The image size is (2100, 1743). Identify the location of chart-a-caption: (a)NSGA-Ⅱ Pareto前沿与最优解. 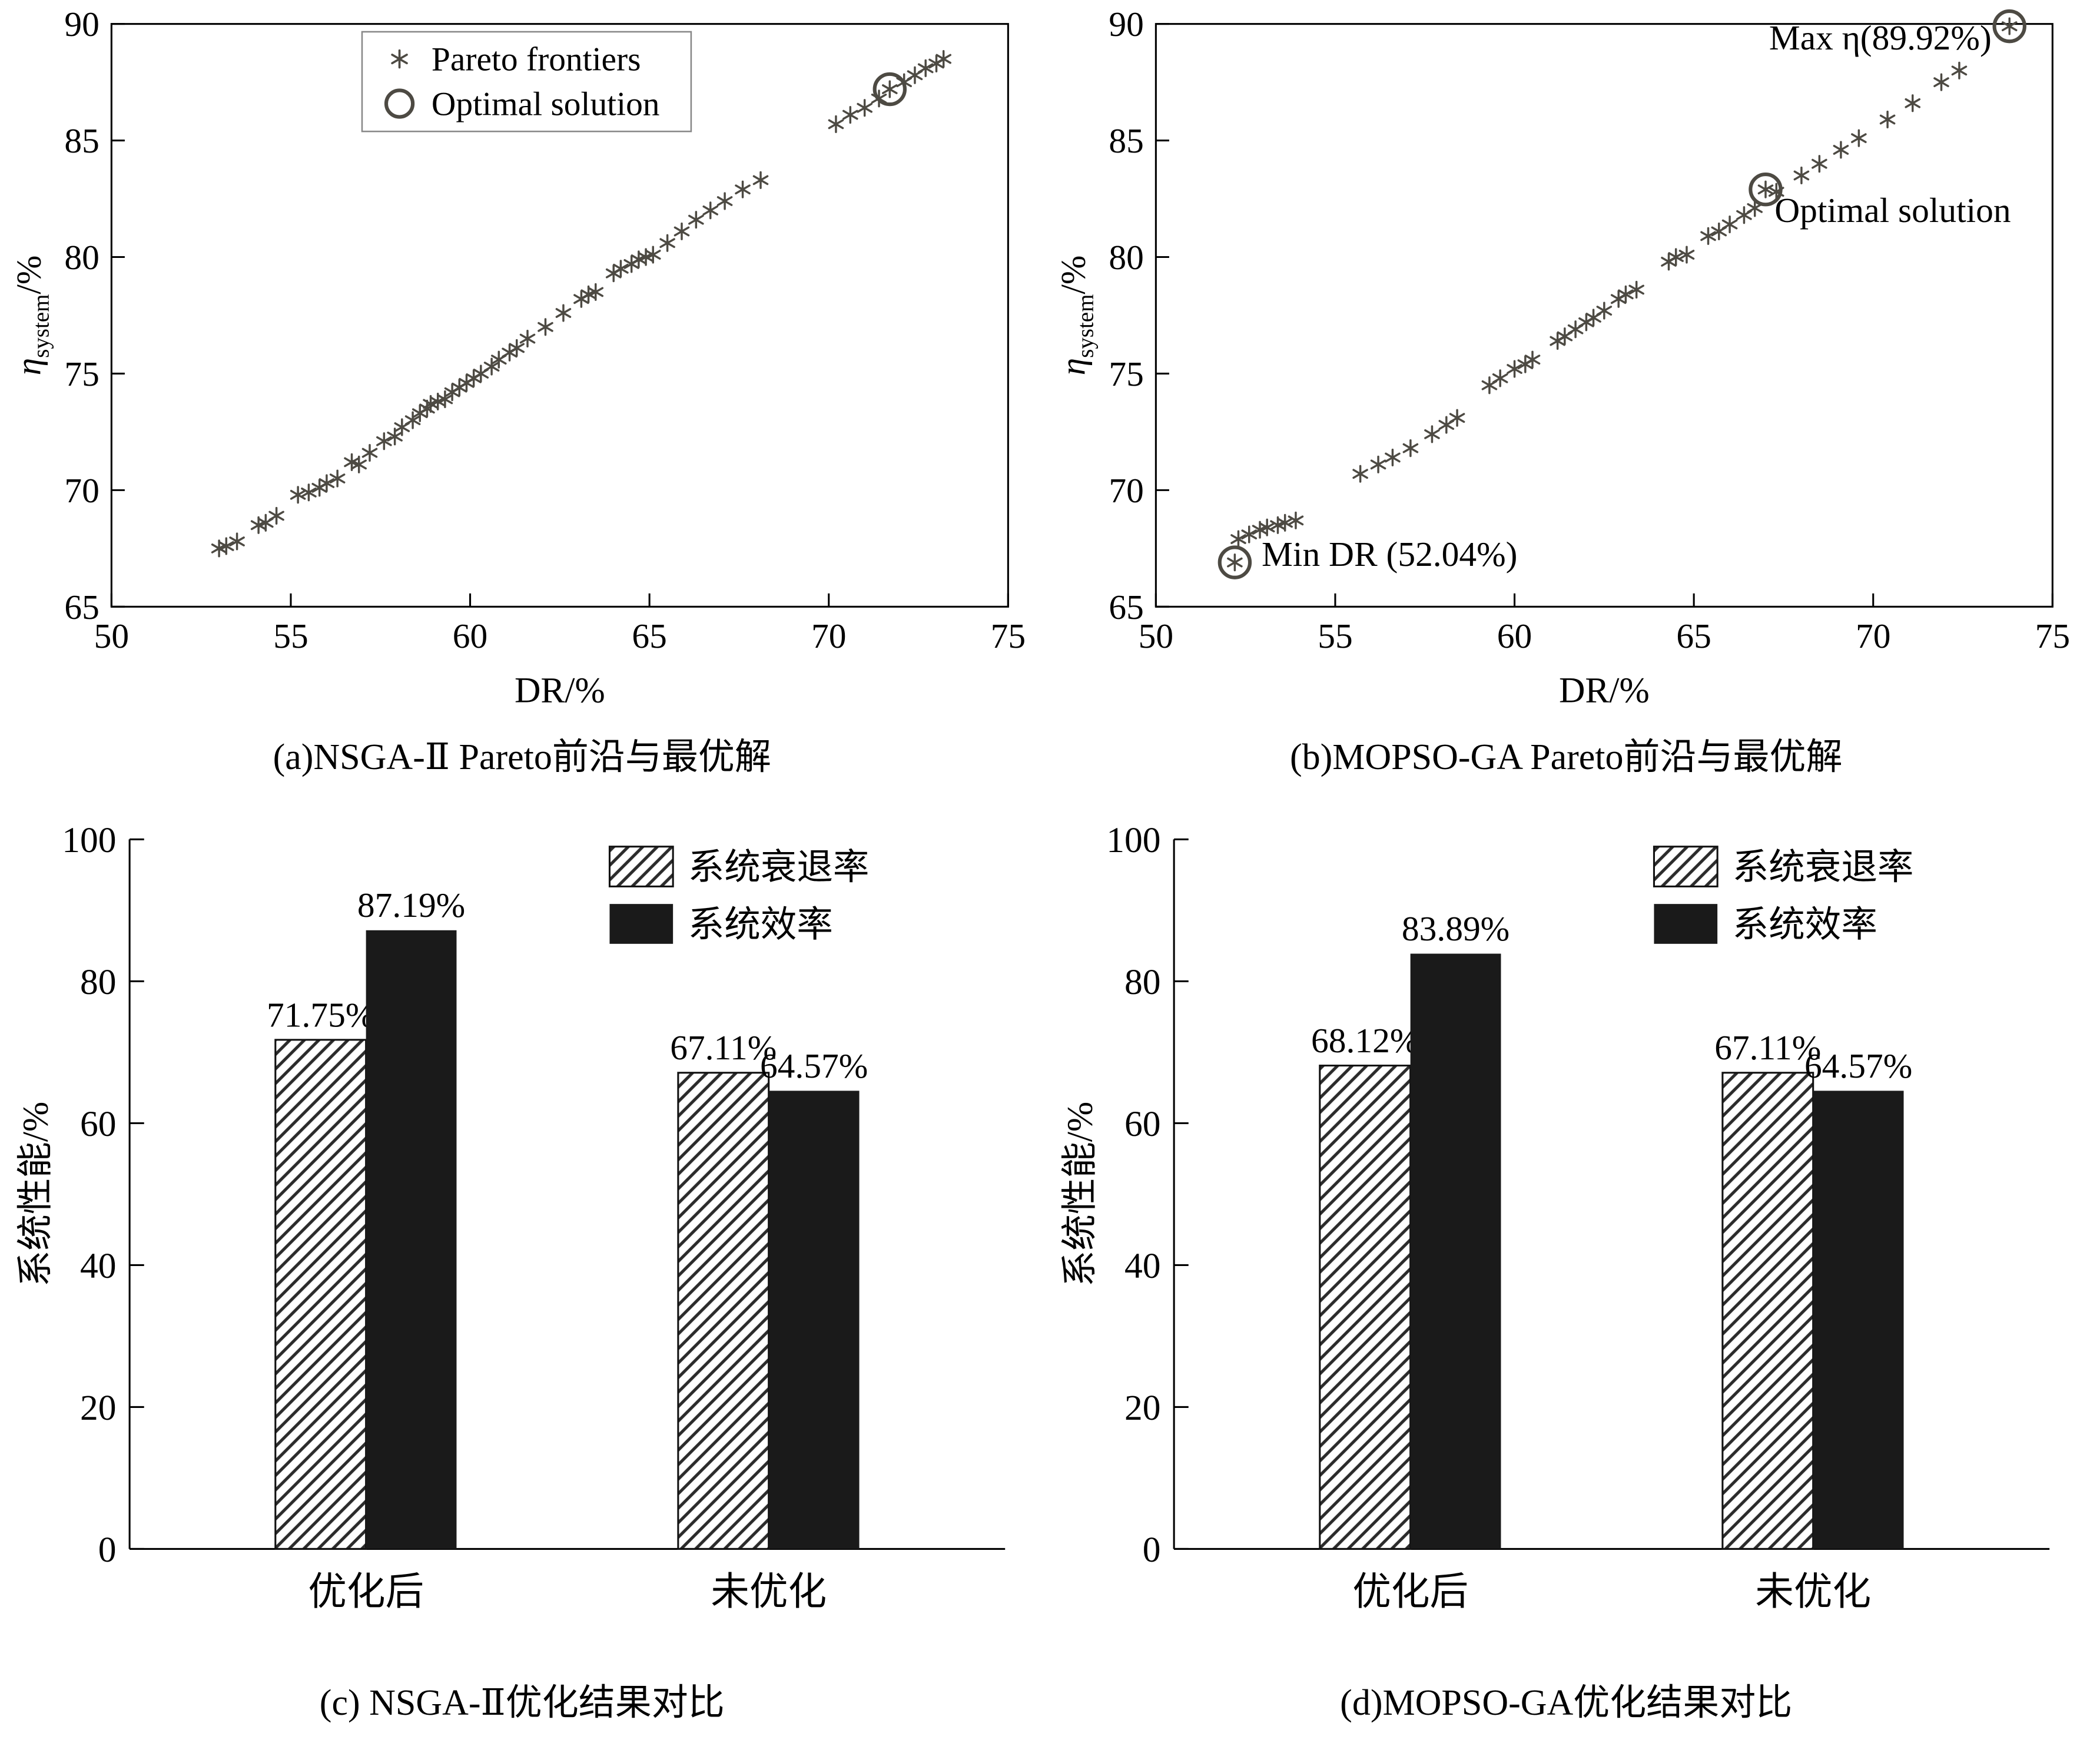
(522, 757).